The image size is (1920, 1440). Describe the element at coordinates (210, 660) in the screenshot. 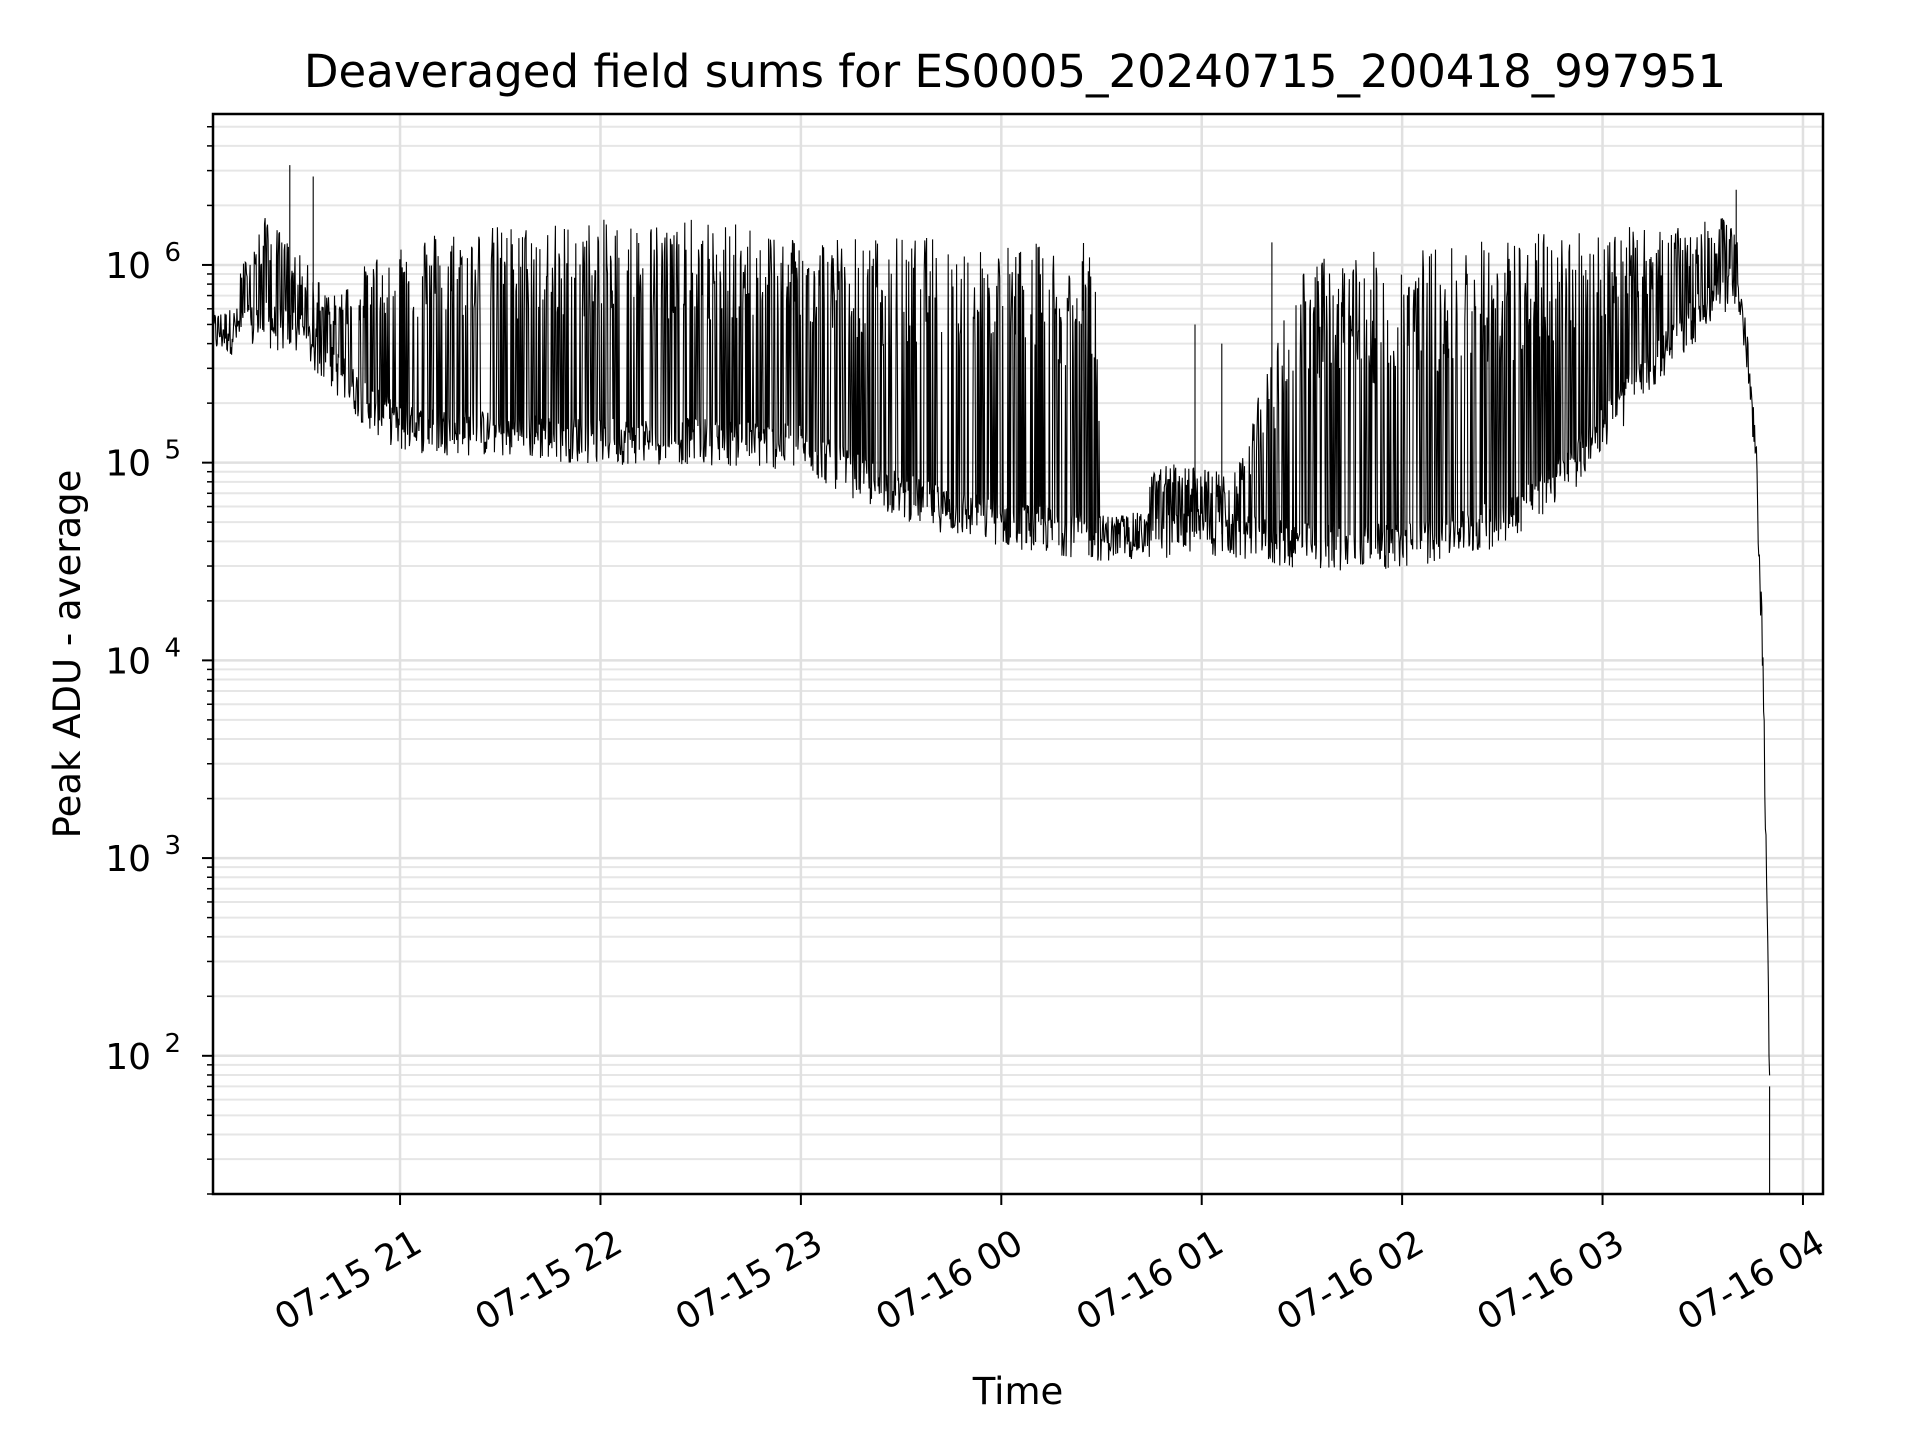

I see `y-axis-minor-ticks` at that location.